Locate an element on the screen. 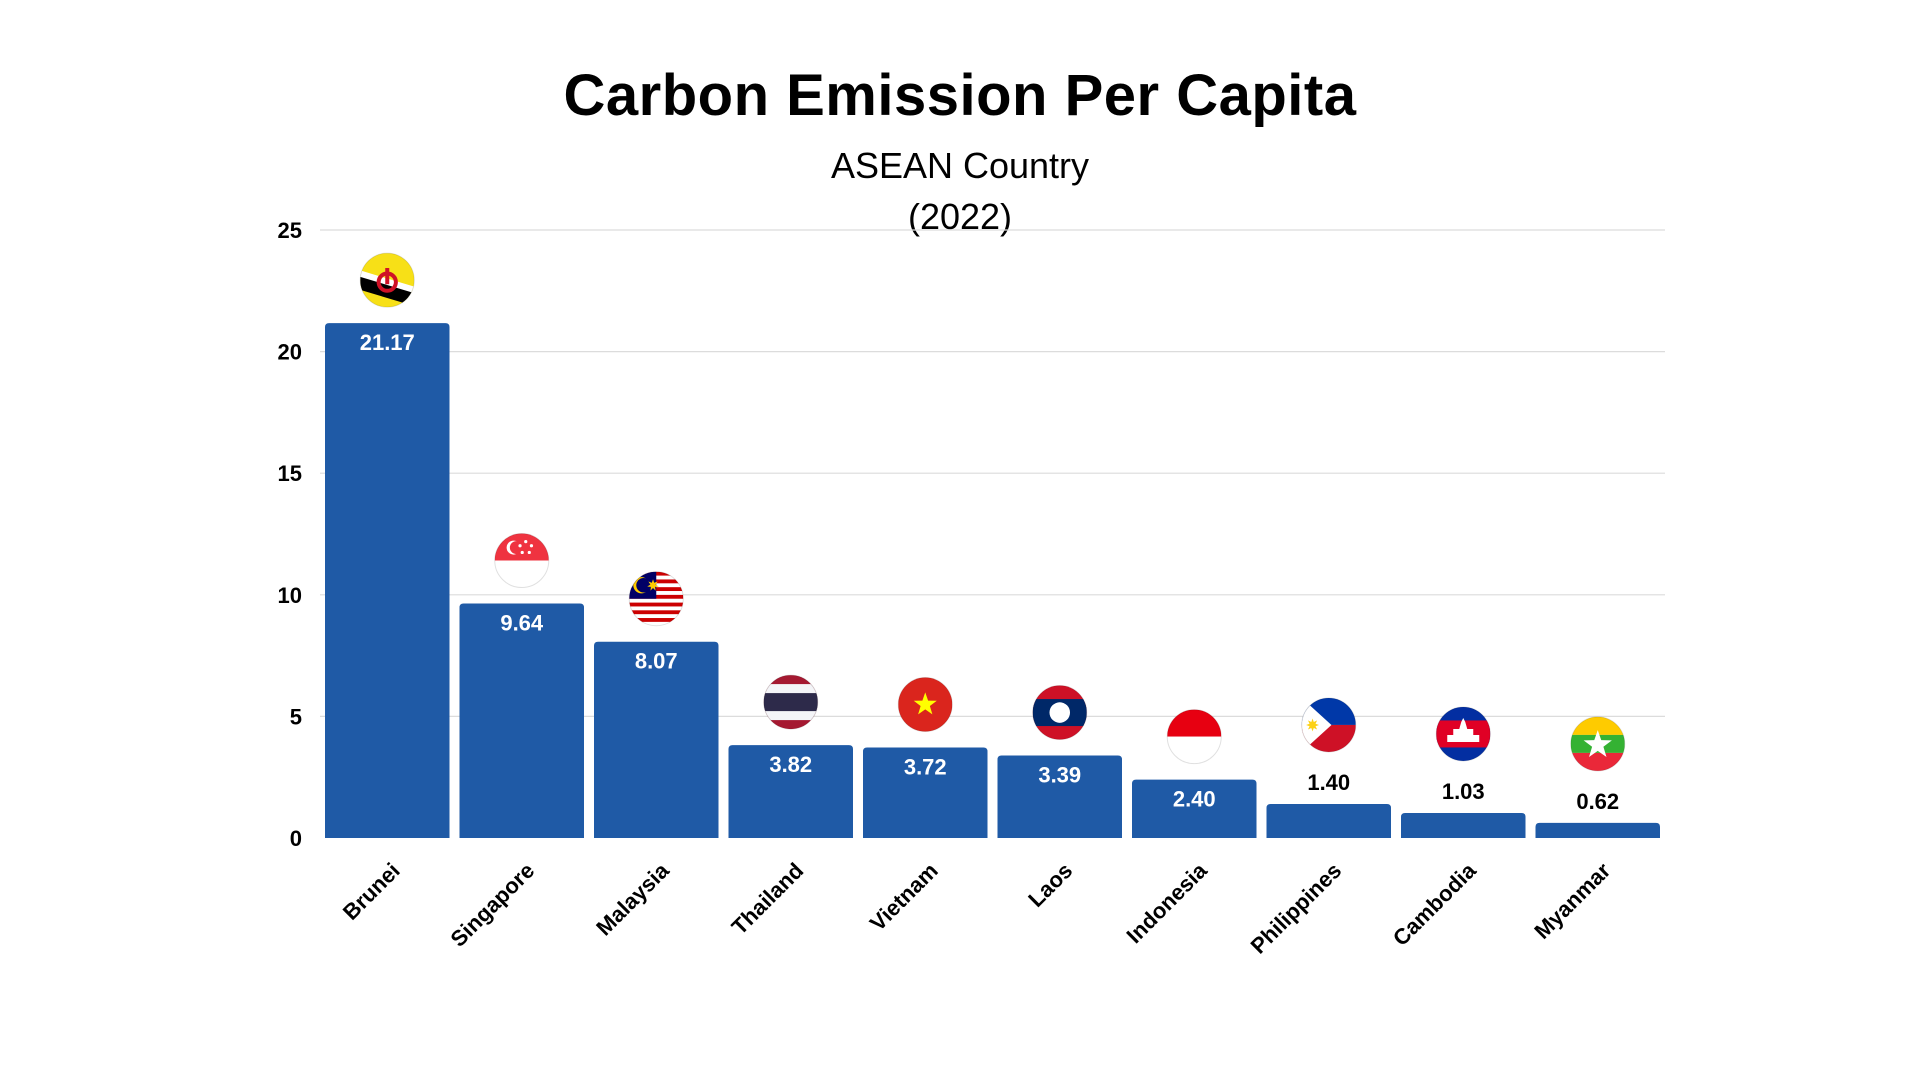 The image size is (1920, 1080). x-tick-label: Singapore is located at coordinates (493, 905).